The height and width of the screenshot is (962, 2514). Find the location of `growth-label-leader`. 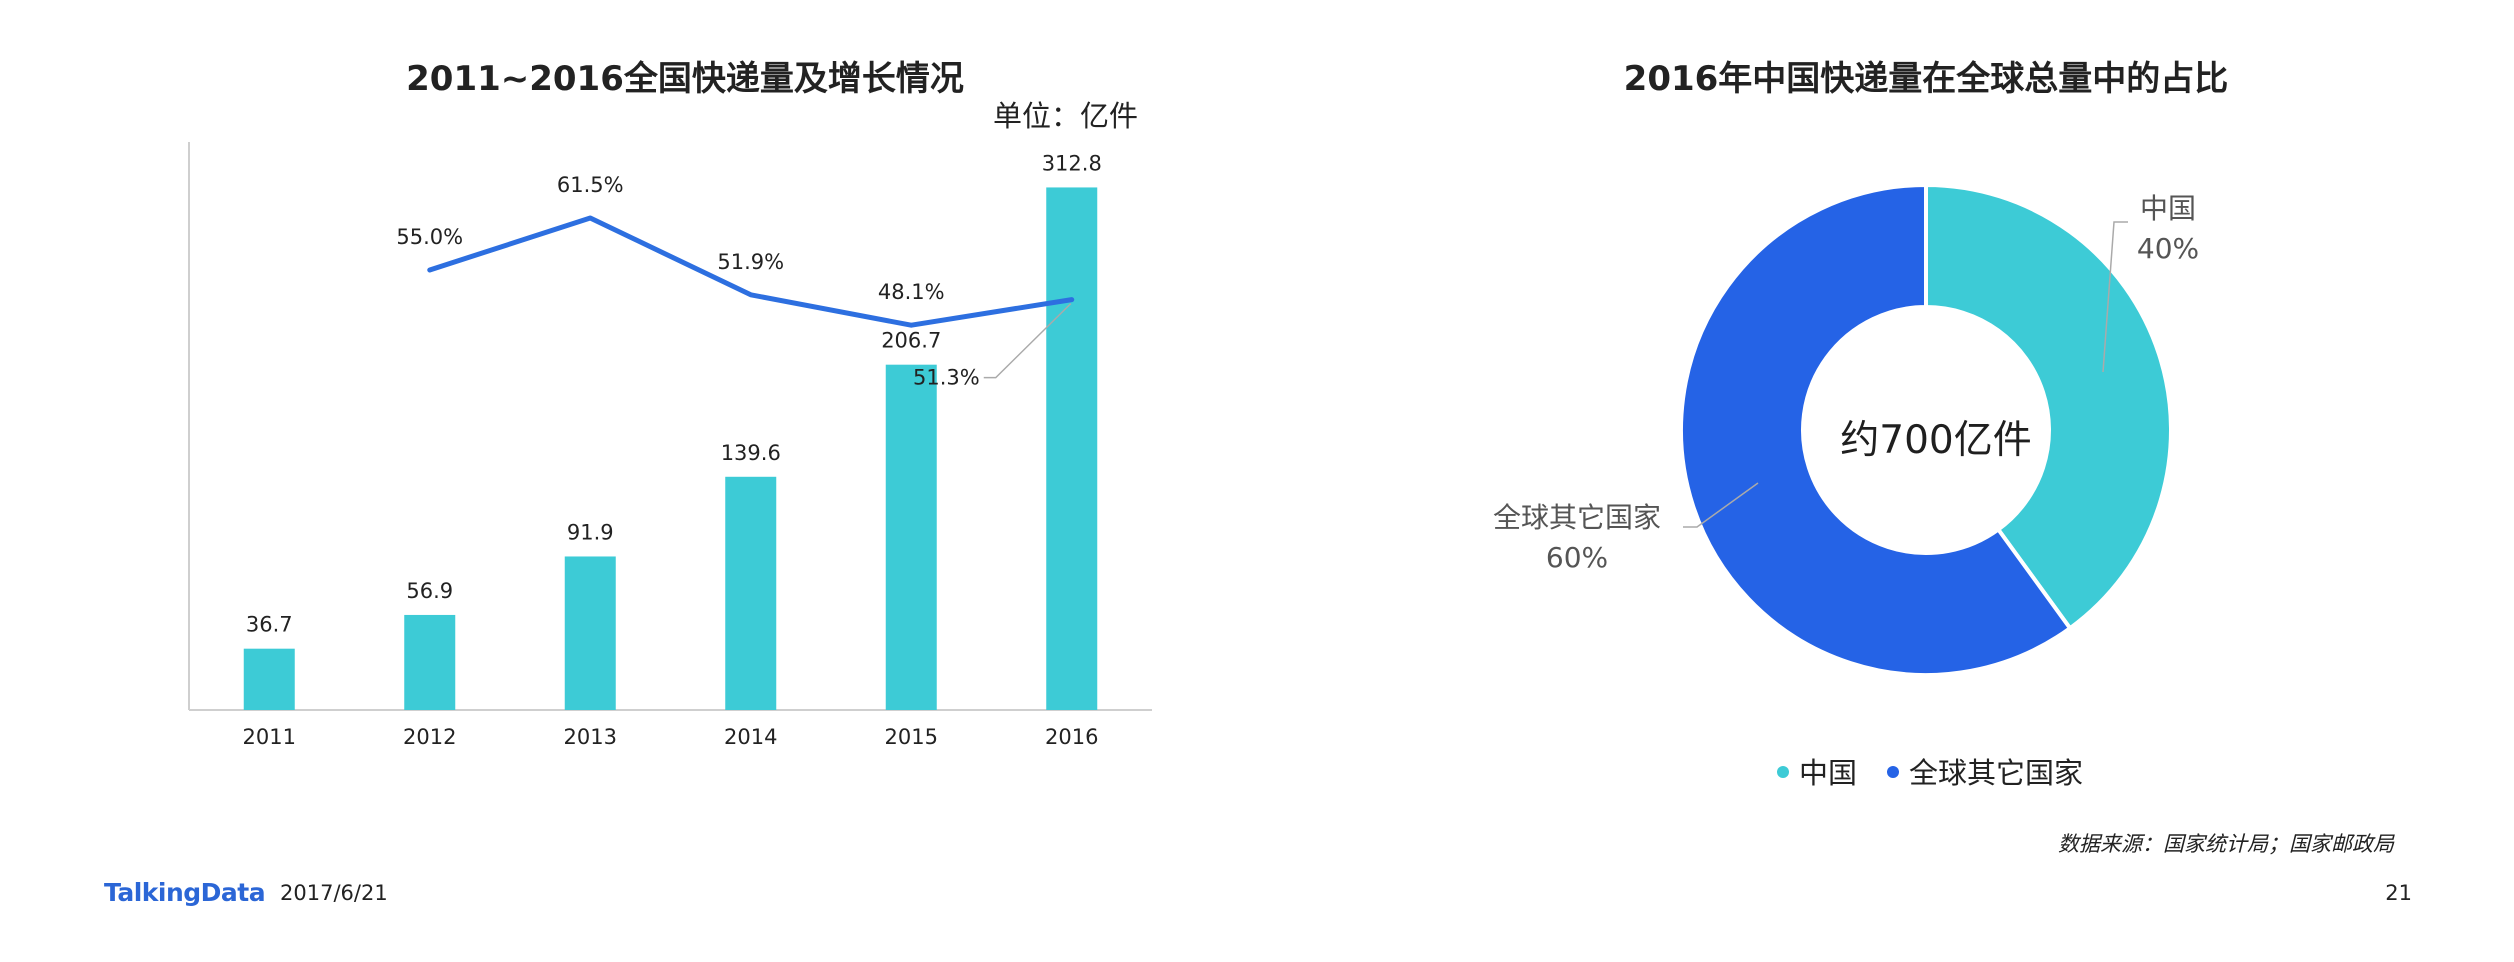

growth-label-leader is located at coordinates (1027, 341).